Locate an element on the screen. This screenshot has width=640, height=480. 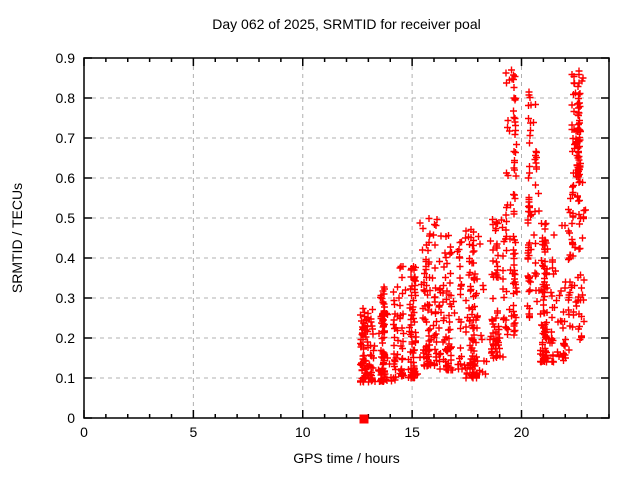
y-tick-label: 0.8 is located at coordinates (66, 98).